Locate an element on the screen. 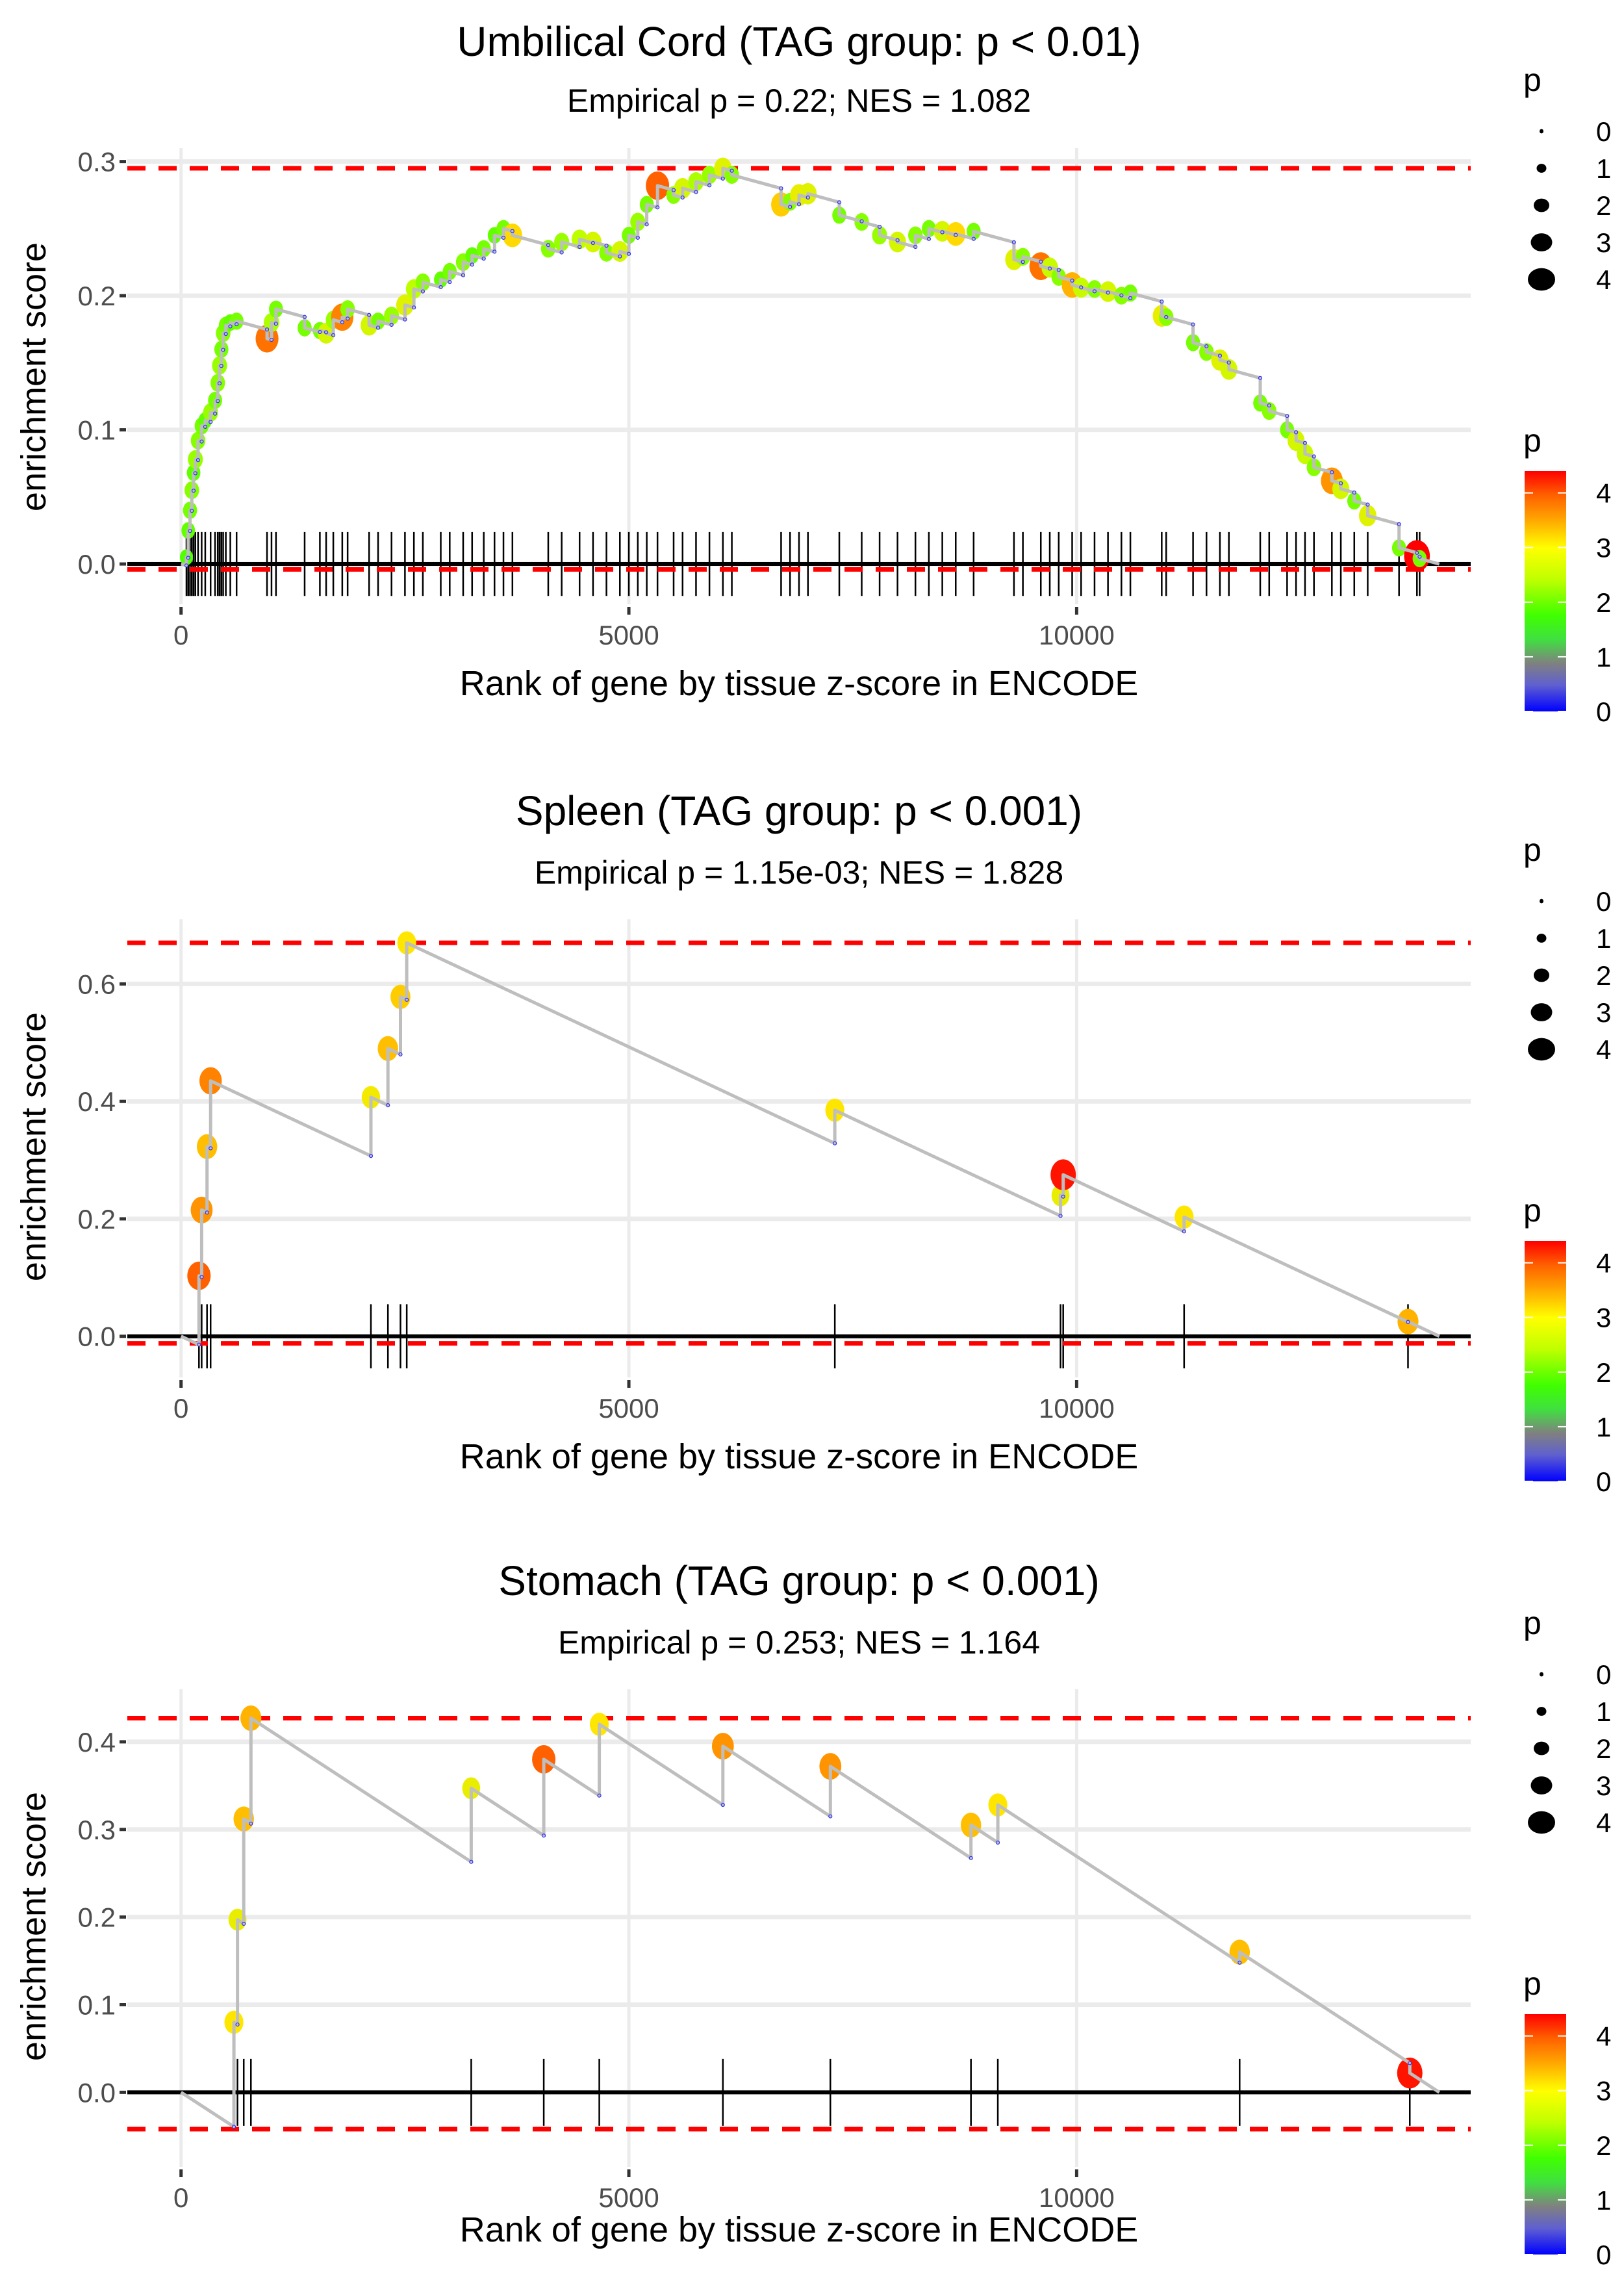 This screenshot has height=2274, width=1624. size-legend-label: 2 is located at coordinates (1603, 205).